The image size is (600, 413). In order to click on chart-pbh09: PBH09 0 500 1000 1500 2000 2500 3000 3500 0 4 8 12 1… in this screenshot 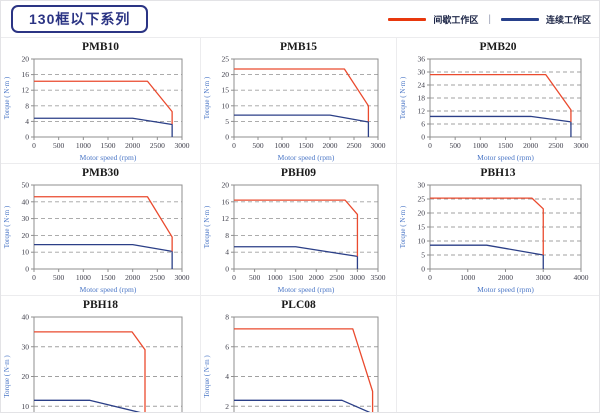, I will do `click(299, 230)`.